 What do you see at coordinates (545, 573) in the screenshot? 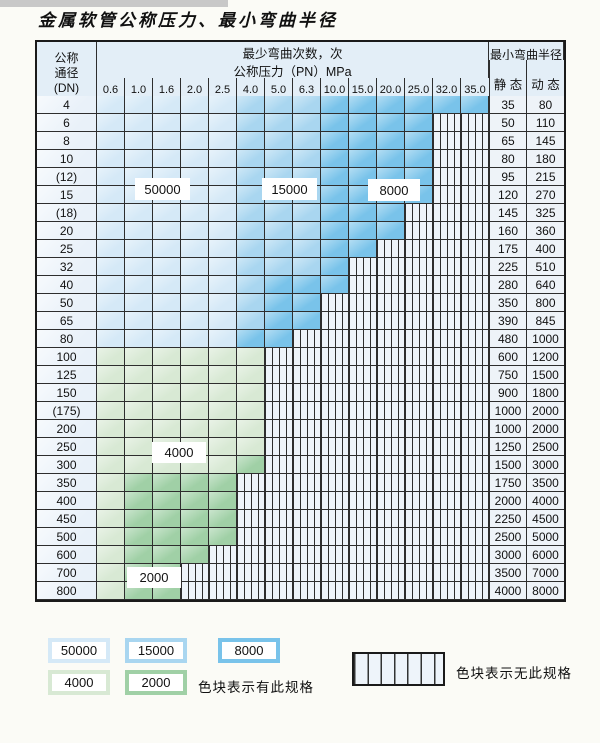
I see `dynamic-radius-value: 7000` at bounding box center [545, 573].